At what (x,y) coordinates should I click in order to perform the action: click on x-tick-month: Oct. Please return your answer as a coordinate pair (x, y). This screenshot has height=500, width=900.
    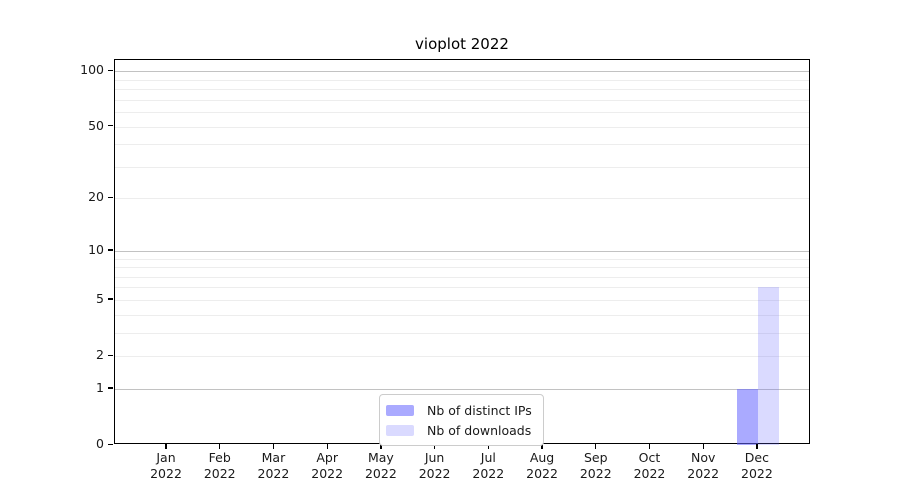
    Looking at the image, I should click on (649, 457).